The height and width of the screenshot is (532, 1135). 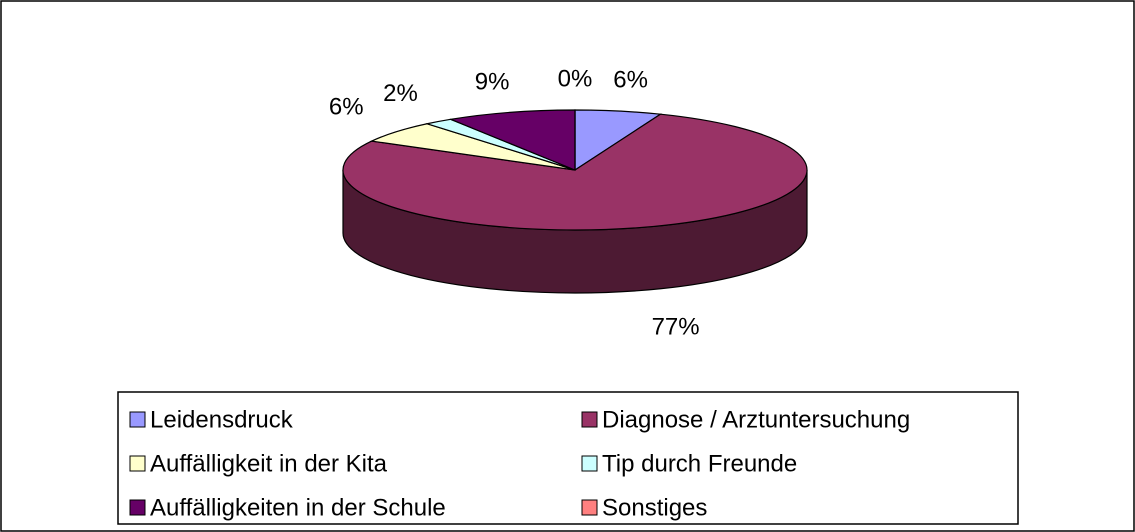 I want to click on legend-label: Leidensdruck, so click(x=222, y=419).